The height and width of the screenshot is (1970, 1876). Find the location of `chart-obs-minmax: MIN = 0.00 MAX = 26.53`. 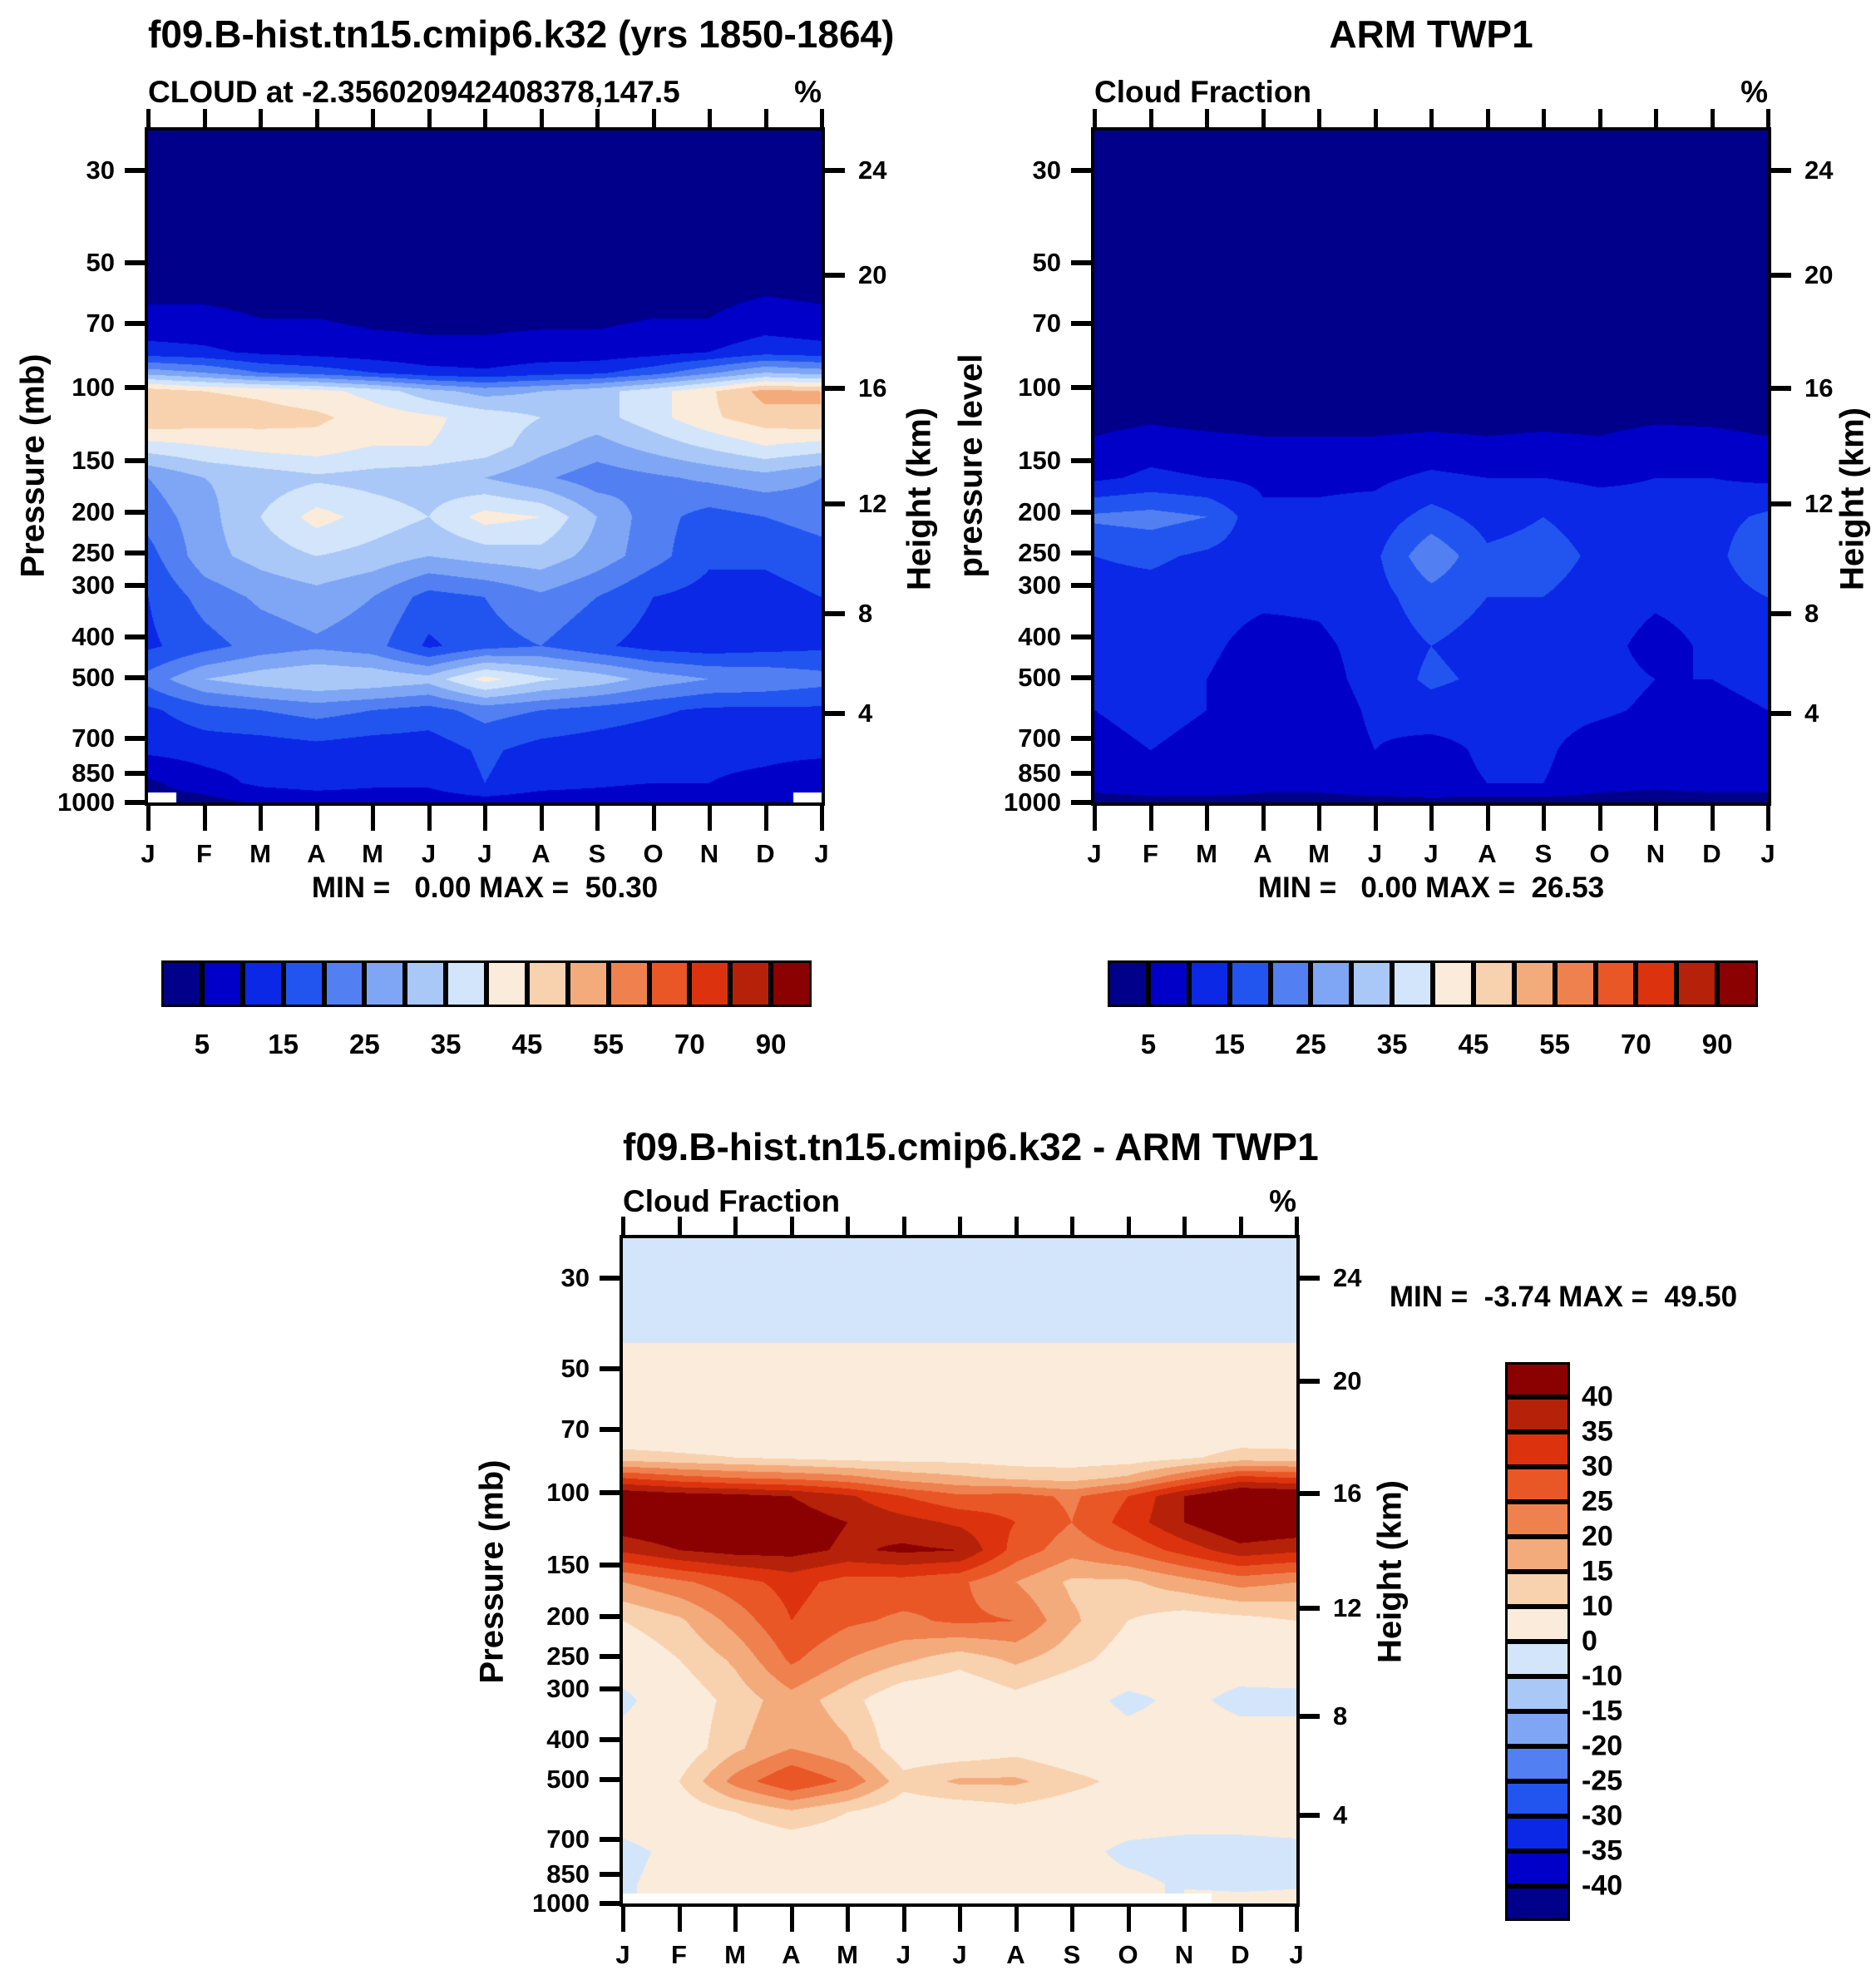

chart-obs-minmax: MIN = 0.00 MAX = 26.53 is located at coordinates (1431, 888).